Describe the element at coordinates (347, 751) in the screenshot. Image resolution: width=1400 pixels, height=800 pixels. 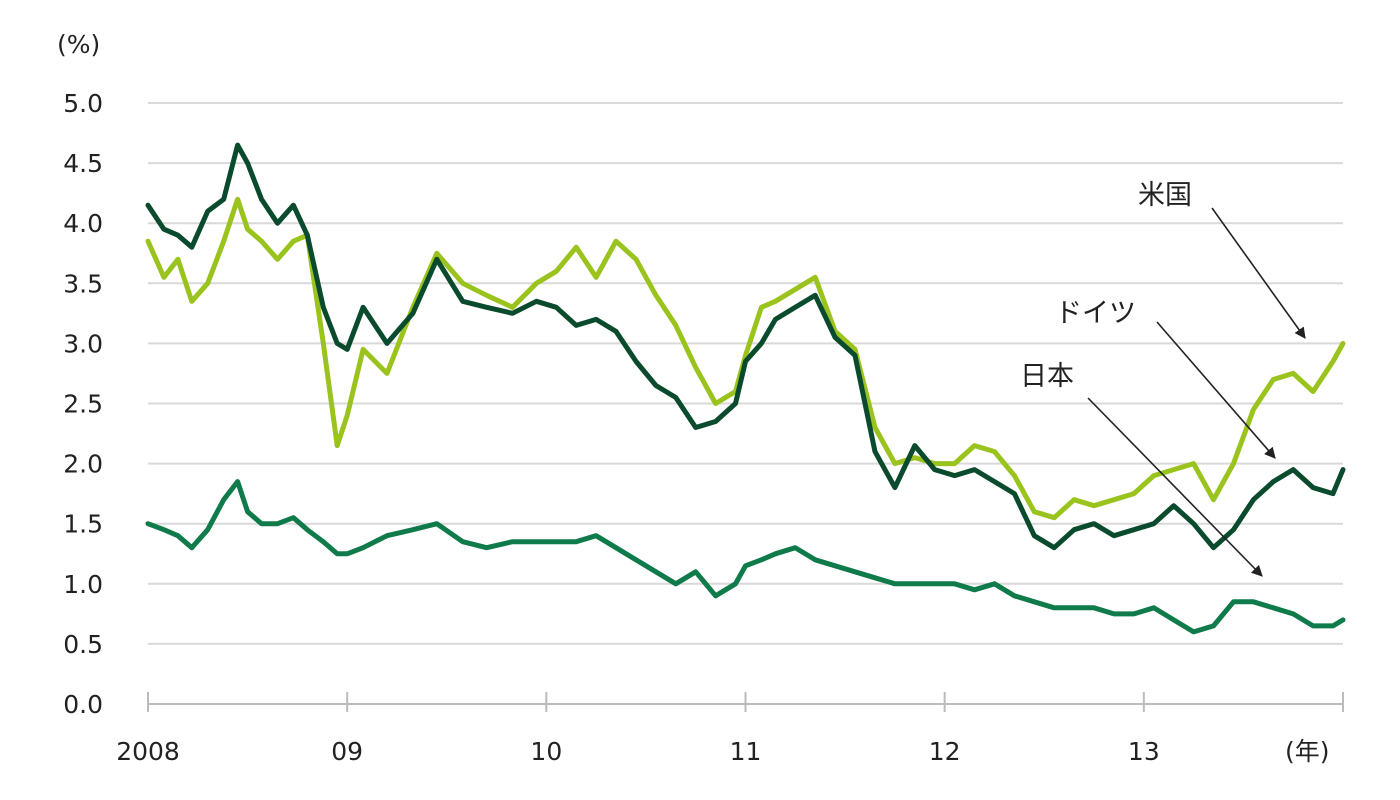
I see `x-tick-label: 09` at that location.